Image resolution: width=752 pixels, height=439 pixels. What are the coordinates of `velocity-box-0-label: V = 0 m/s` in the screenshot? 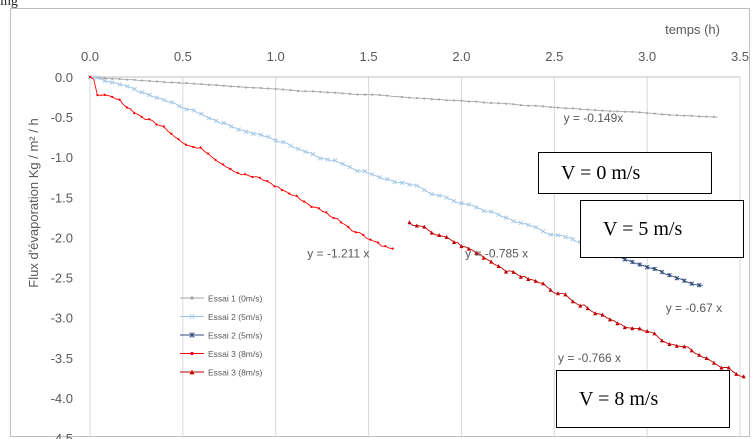 It's located at (601, 172).